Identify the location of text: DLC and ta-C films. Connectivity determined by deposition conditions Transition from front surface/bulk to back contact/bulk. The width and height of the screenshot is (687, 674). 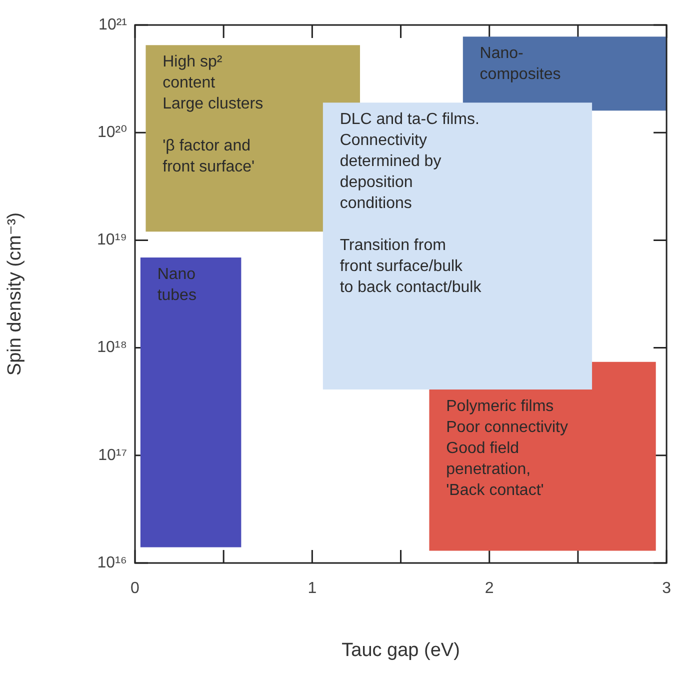
(411, 203).